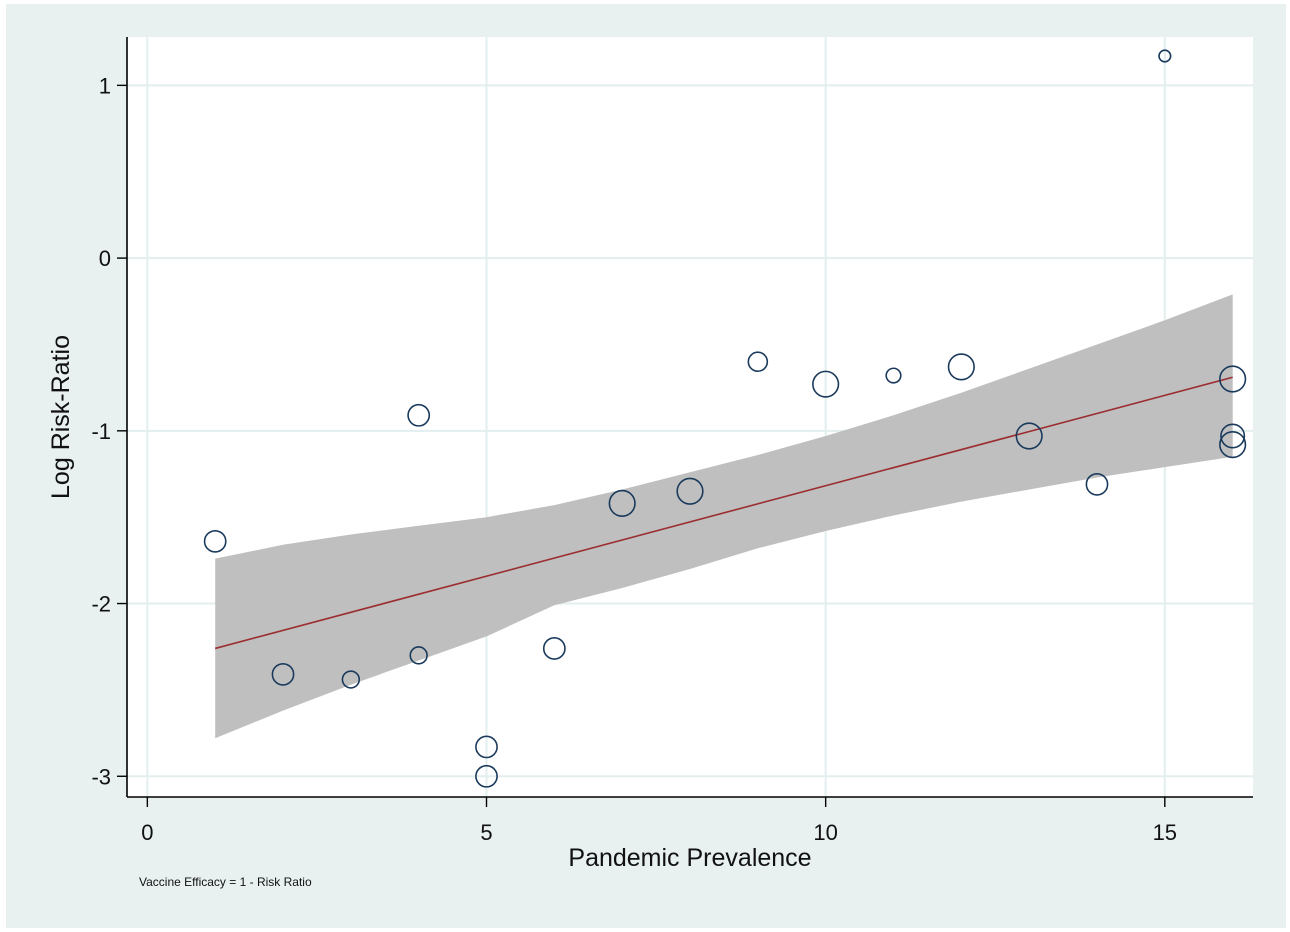  I want to click on y-tick-label: -1, so click(101, 431).